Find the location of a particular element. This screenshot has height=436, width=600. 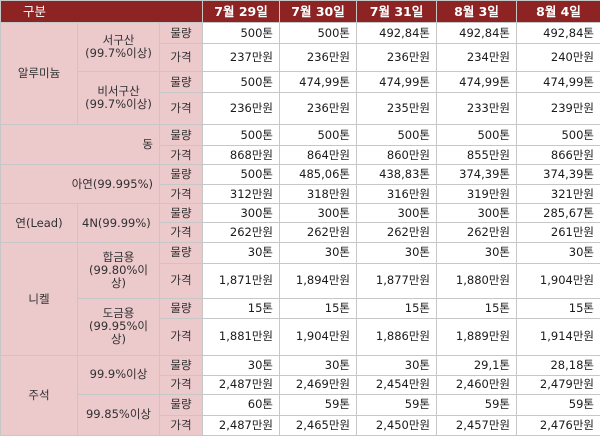

price-cell: 2,479만원 is located at coordinates (558, 384).